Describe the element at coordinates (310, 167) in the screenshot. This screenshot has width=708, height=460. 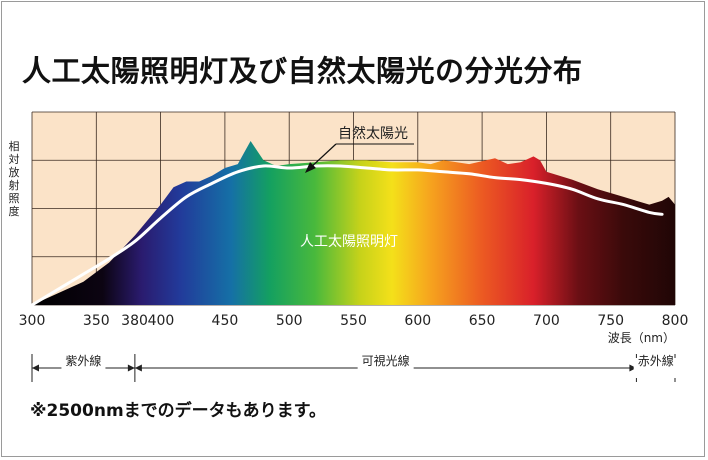
I see `natural-light-pointer-head` at that location.